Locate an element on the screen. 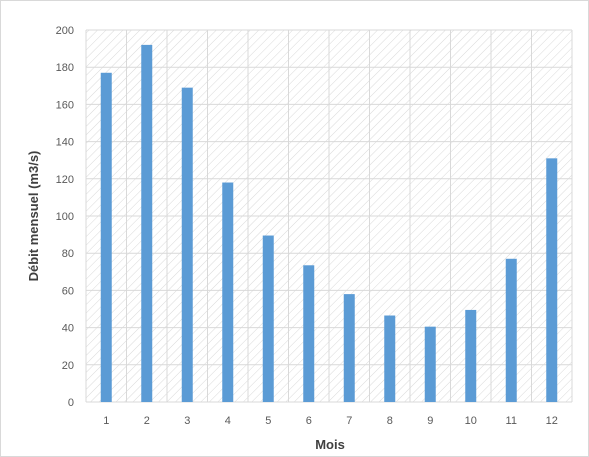 The image size is (589, 457). y-tick-label: 20 is located at coordinates (68, 366).